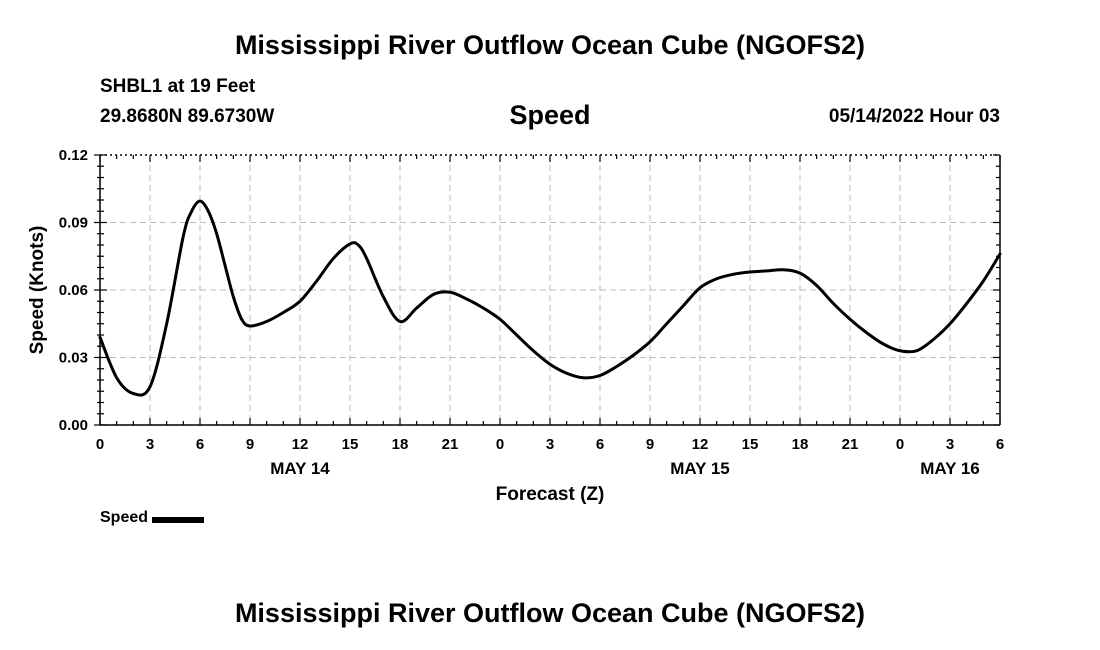 Image resolution: width=1100 pixels, height=650 pixels. I want to click on y-tick-label: 0.03, so click(73, 358).